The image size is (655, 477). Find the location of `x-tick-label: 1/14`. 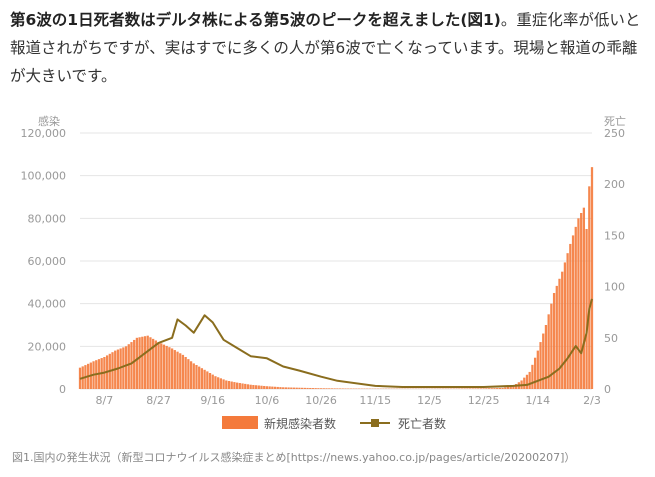

x-tick-label: 1/14 is located at coordinates (537, 400).